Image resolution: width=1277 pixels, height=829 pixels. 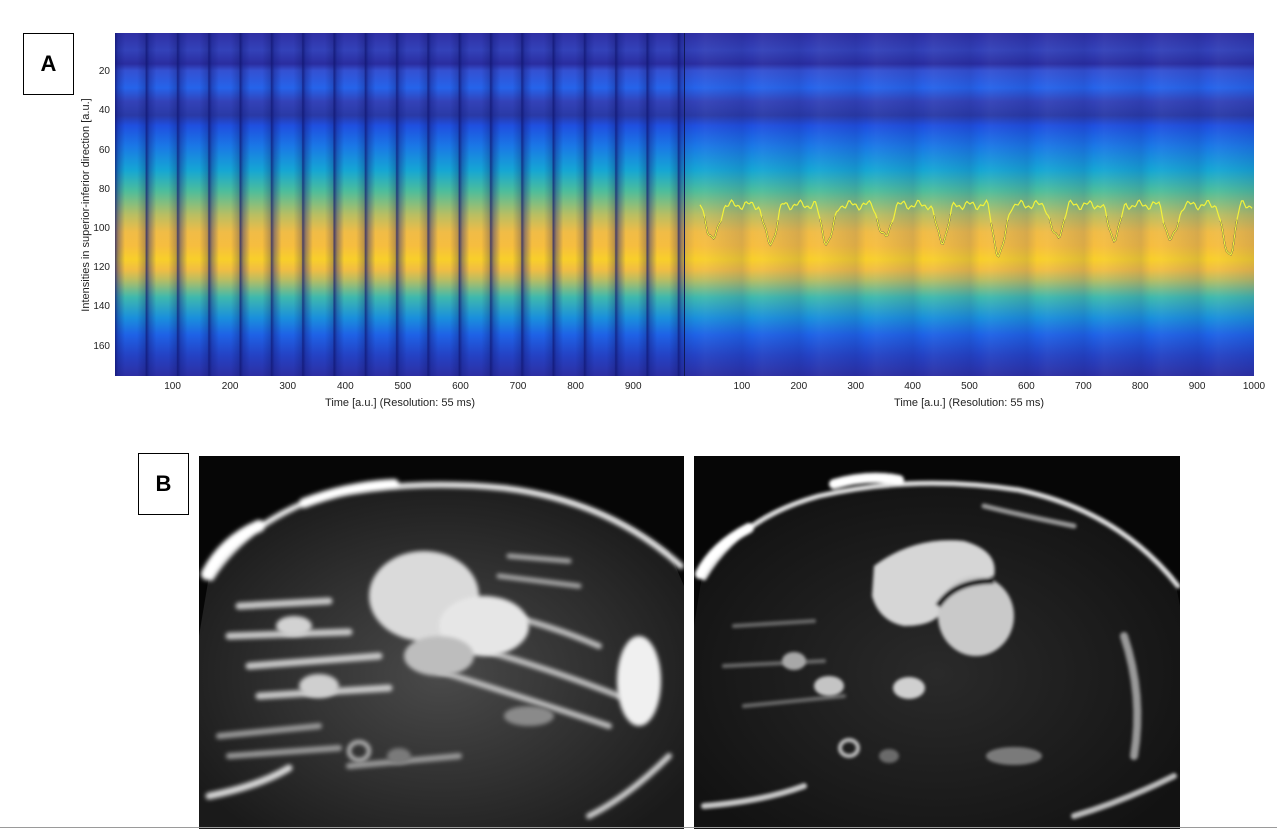 What do you see at coordinates (638, 827) in the screenshot?
I see `bottom-divider` at bounding box center [638, 827].